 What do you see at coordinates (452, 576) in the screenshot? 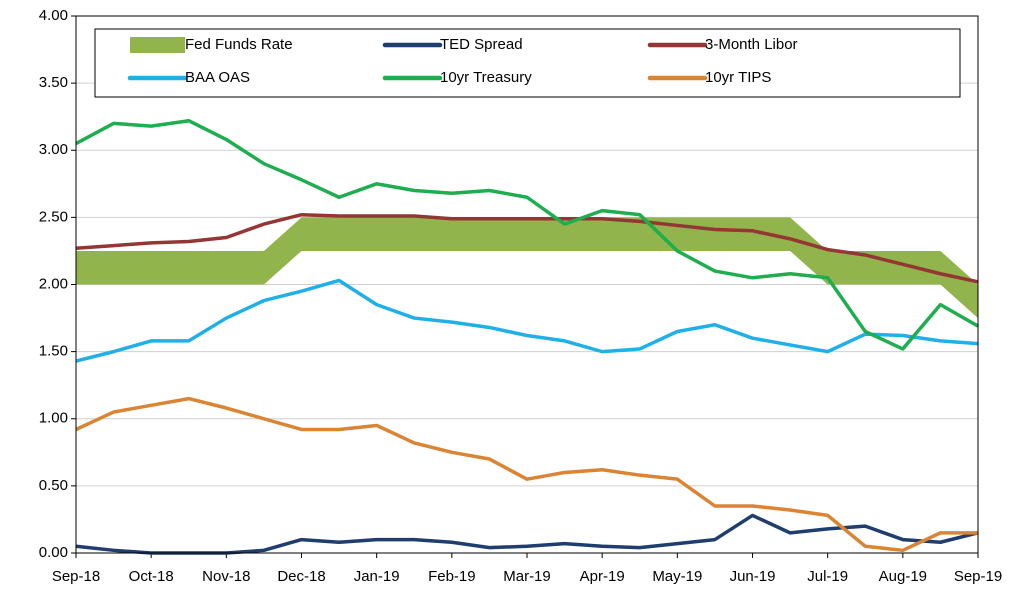
I see `x-tick-label: Feb-19` at bounding box center [452, 576].